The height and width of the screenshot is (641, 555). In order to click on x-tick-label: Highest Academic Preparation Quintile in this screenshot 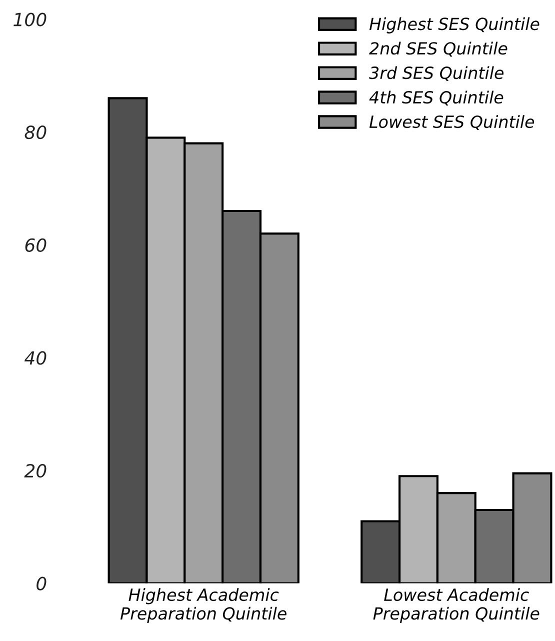, I will do `click(203, 605)`.